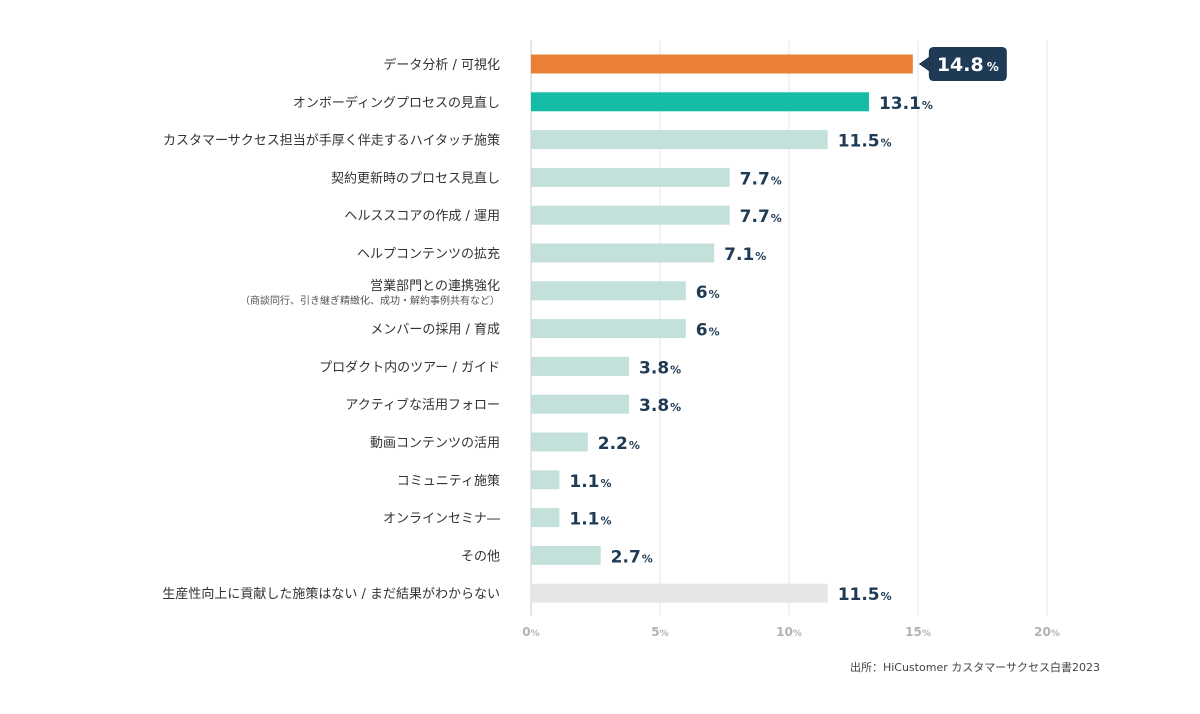  I want to click on category-label: その他, so click(480, 556).